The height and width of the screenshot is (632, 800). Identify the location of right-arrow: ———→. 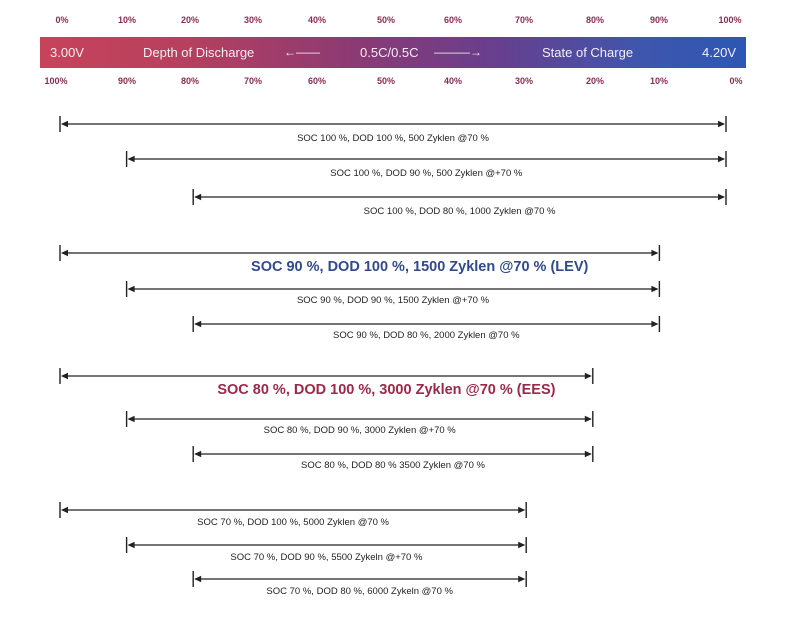
(458, 52).